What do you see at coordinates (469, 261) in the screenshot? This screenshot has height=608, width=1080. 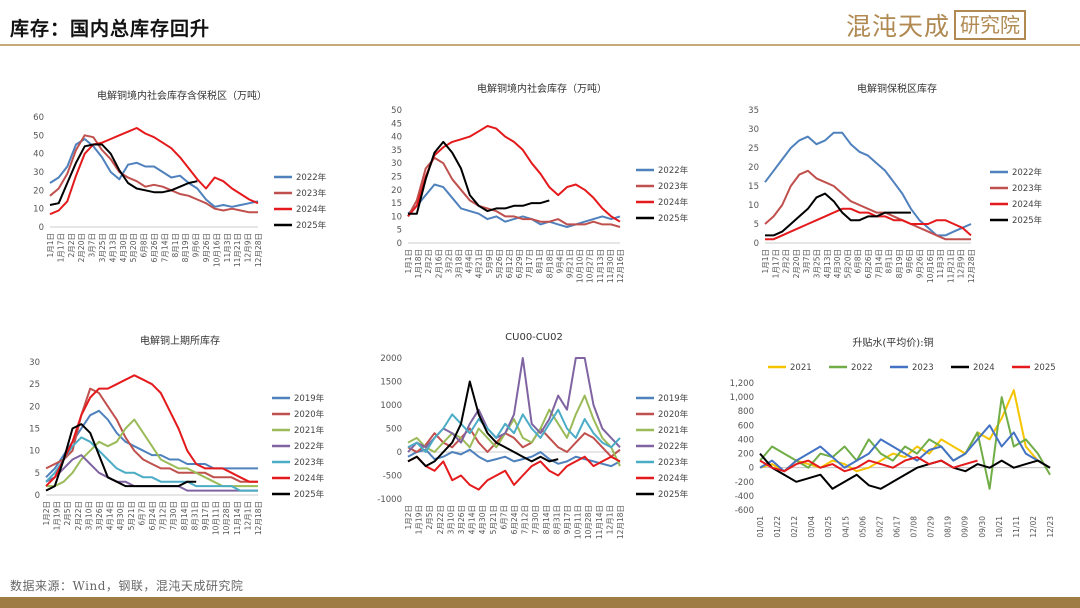 I see `x-tick-label: 4月4日` at bounding box center [469, 261].